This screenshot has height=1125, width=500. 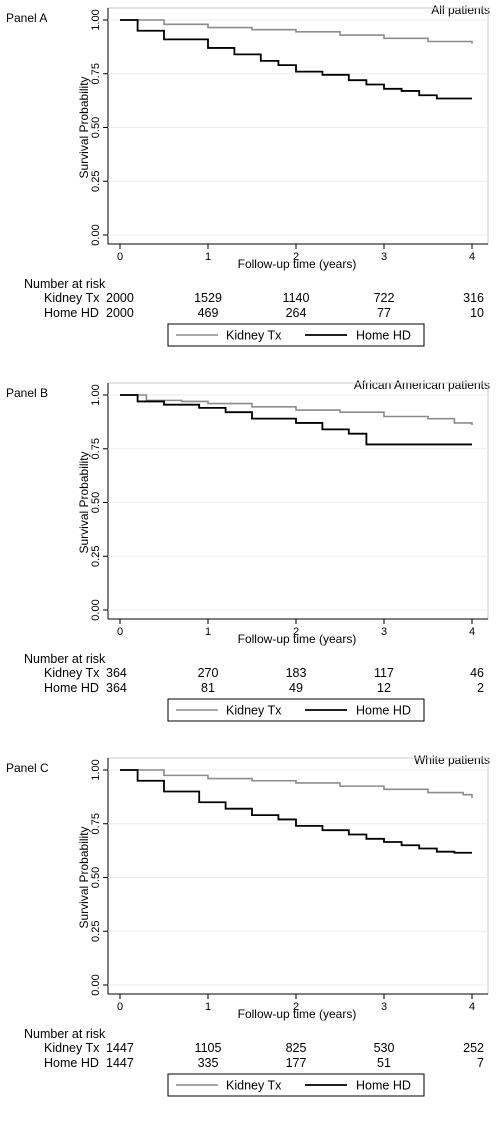 What do you see at coordinates (296, 673) in the screenshot?
I see `risk-value: 183` at bounding box center [296, 673].